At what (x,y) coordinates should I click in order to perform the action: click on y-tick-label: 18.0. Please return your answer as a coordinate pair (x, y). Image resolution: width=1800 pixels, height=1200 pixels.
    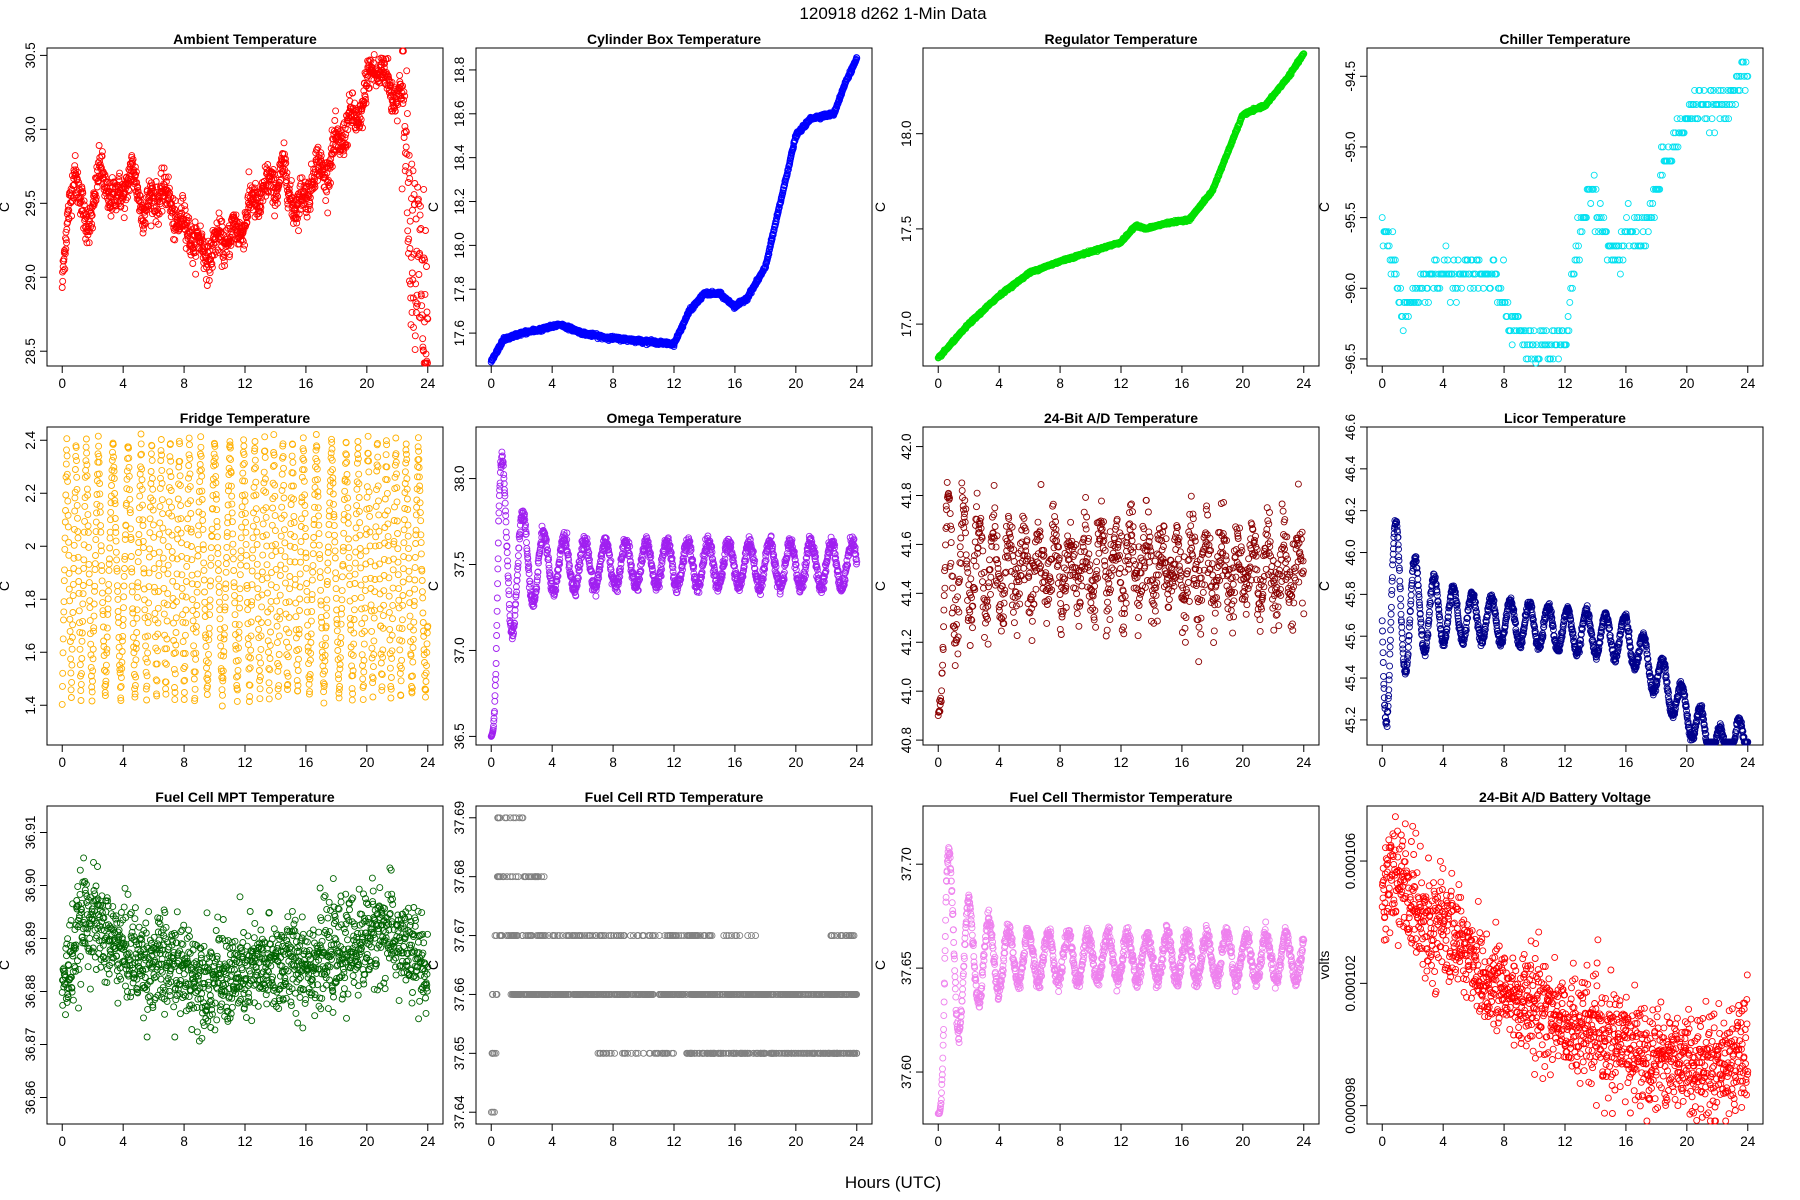
    Looking at the image, I should click on (906, 134).